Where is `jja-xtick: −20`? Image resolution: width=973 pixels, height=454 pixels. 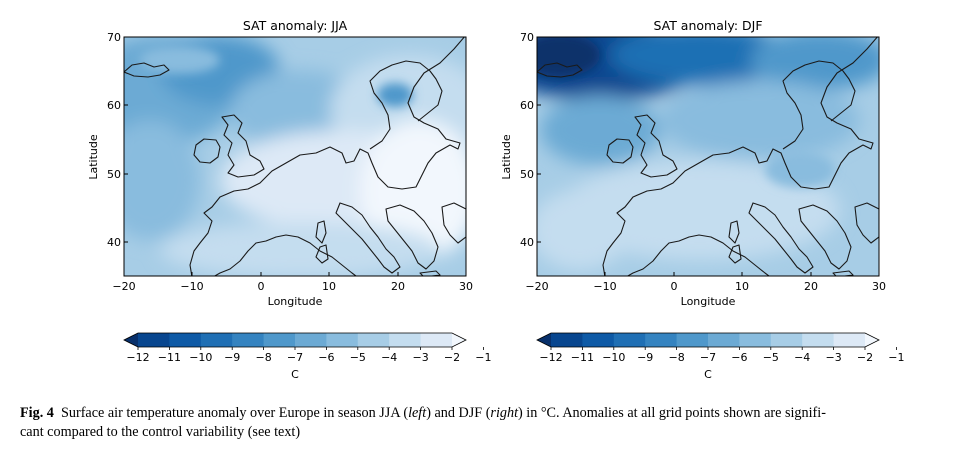 jja-xtick: −20 is located at coordinates (123, 286).